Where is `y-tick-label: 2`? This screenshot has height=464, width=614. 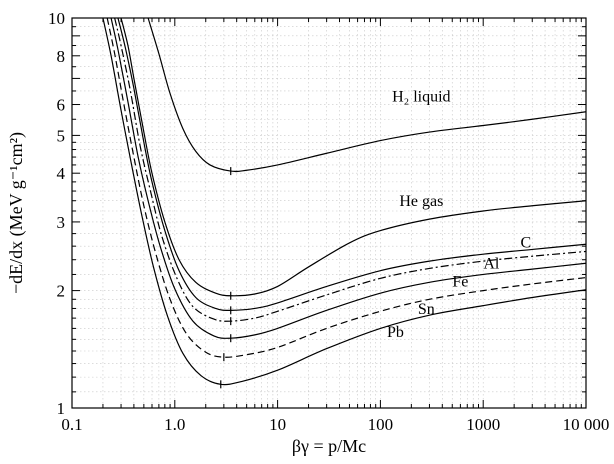 y-tick-label: 2 is located at coordinates (61, 291).